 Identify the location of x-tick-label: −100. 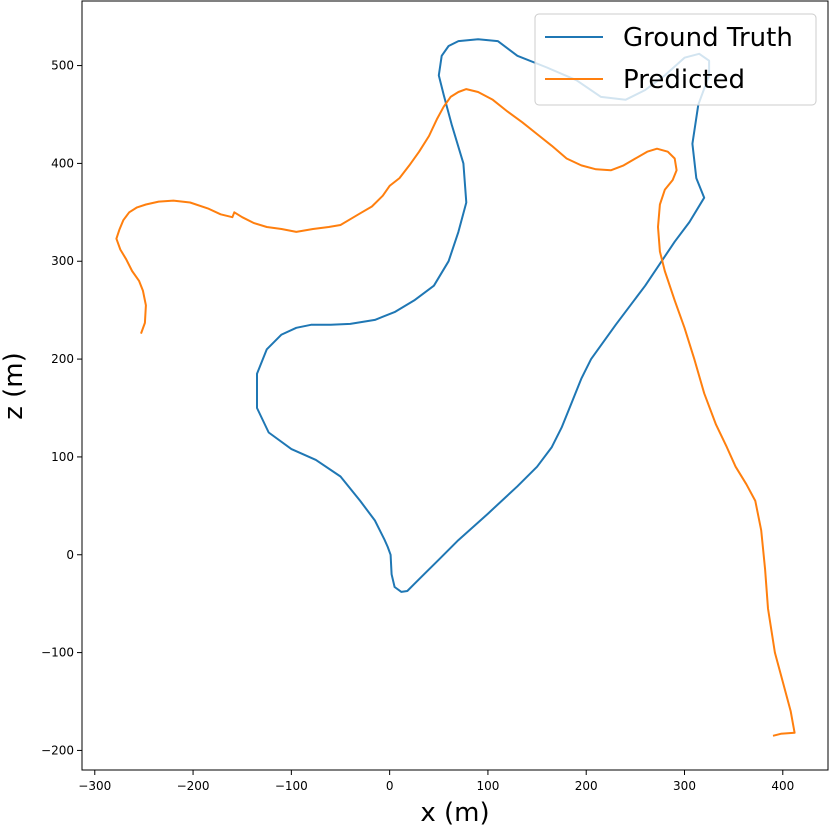
(291, 786).